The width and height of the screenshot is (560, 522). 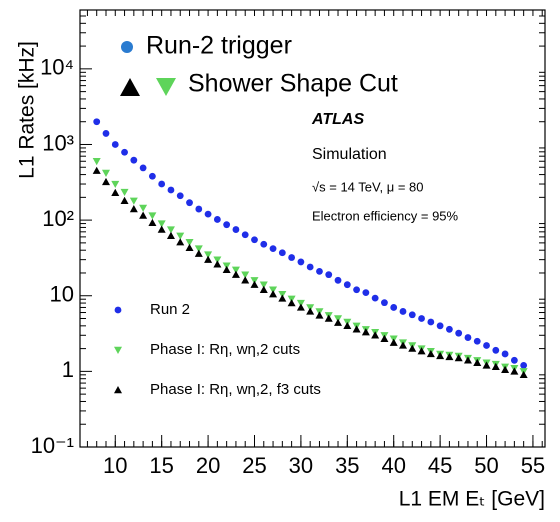 What do you see at coordinates (472, 499) in the screenshot?
I see `x-axis-label: L1 EM Eₜ [GeV]` at bounding box center [472, 499].